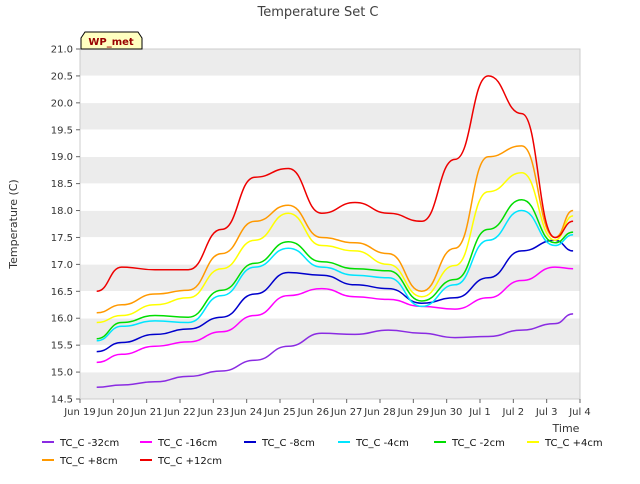 The height and width of the screenshot is (484, 640). What do you see at coordinates (546, 412) in the screenshot?
I see `x-tick-label: Jul 3` at bounding box center [546, 412].